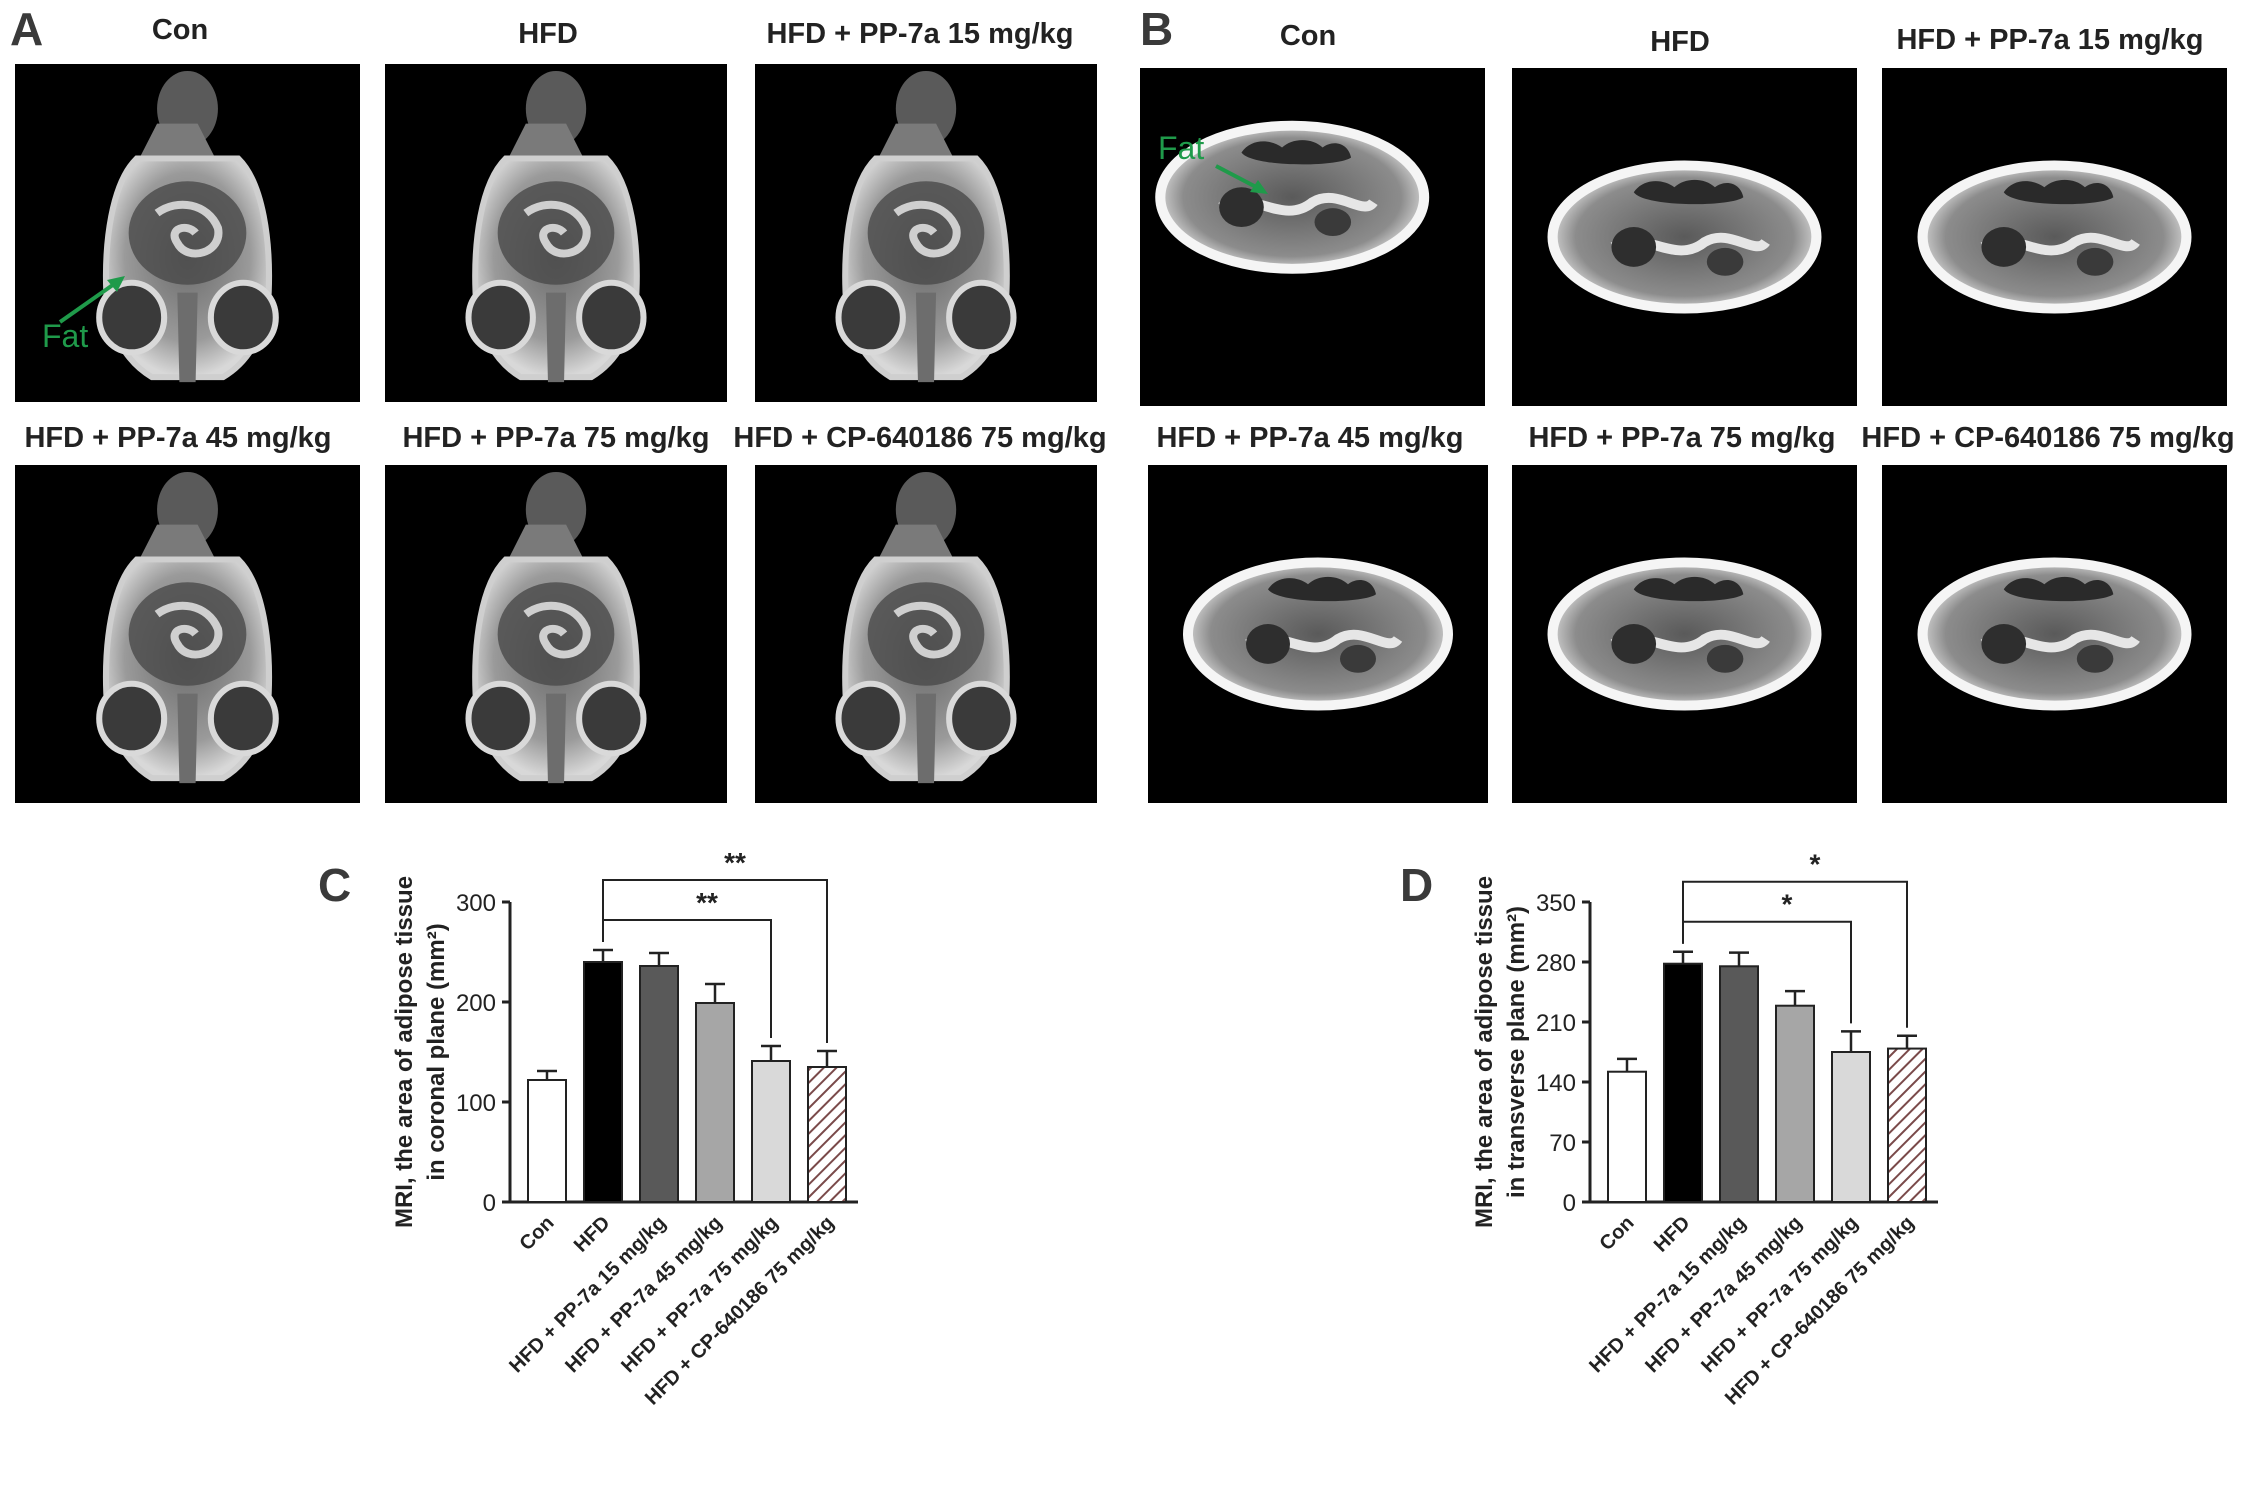 The width and height of the screenshot is (2268, 1487). What do you see at coordinates (335, 885) in the screenshot?
I see `panel-letter-c: C` at bounding box center [335, 885].